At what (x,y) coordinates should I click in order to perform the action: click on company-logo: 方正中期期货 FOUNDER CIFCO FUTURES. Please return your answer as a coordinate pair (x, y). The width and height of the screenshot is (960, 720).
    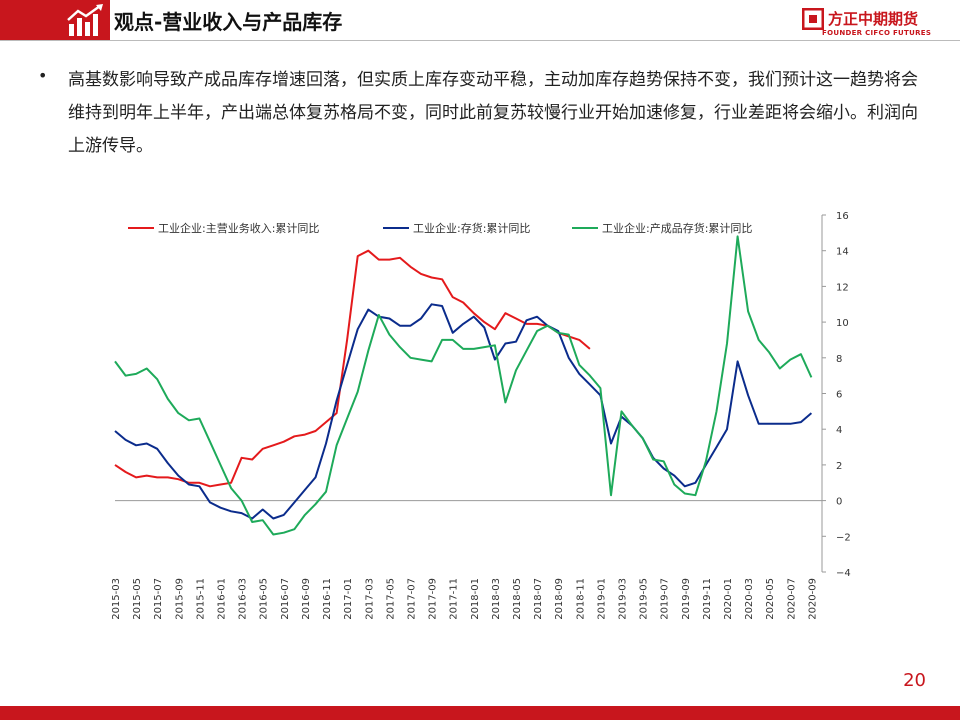
    Looking at the image, I should click on (872, 23).